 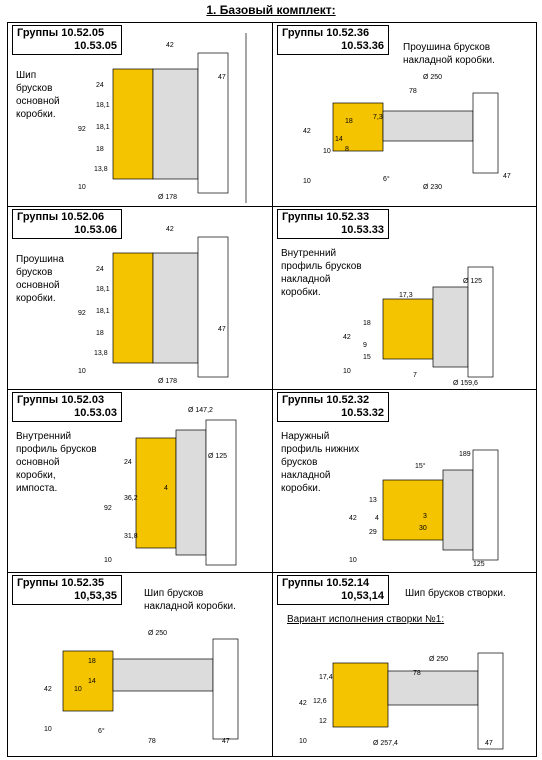 What do you see at coordinates (362, 230) in the screenshot?
I see `group-label-2: 10.53.33` at bounding box center [362, 230].